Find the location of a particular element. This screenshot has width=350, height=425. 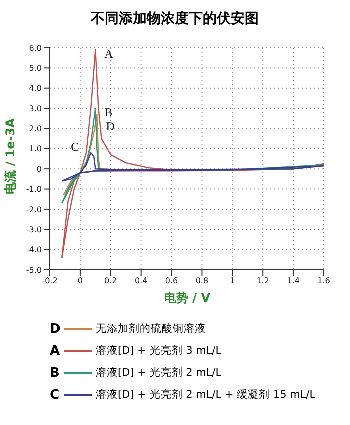

x-tick-label: 0.2 is located at coordinates (111, 281).